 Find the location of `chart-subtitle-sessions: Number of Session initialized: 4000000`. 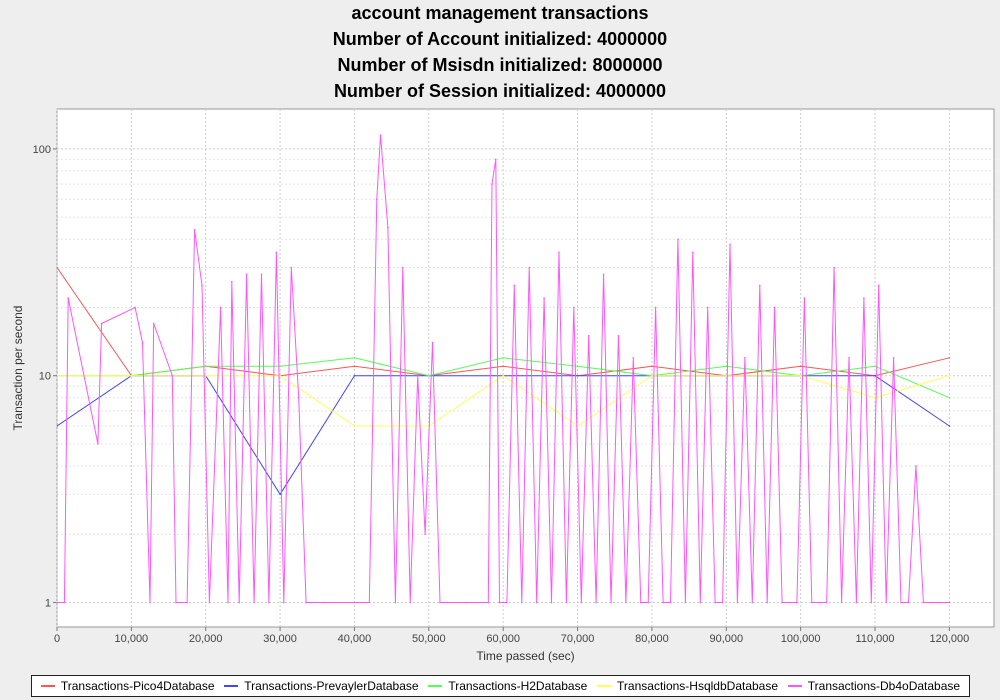

chart-subtitle-sessions: Number of Session initialized: 4000000 is located at coordinates (500, 91).